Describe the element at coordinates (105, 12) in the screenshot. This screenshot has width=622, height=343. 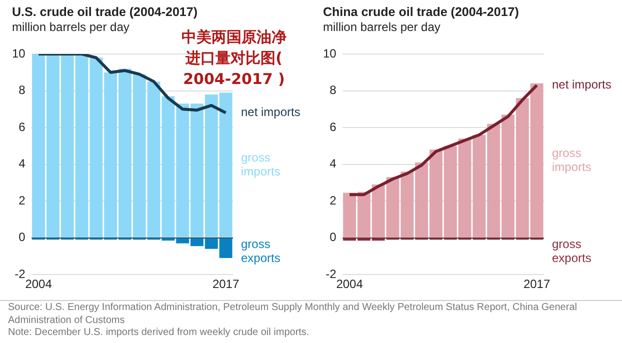
I see `chart-title: U.S. crude oil trade (2004-2017)` at that location.